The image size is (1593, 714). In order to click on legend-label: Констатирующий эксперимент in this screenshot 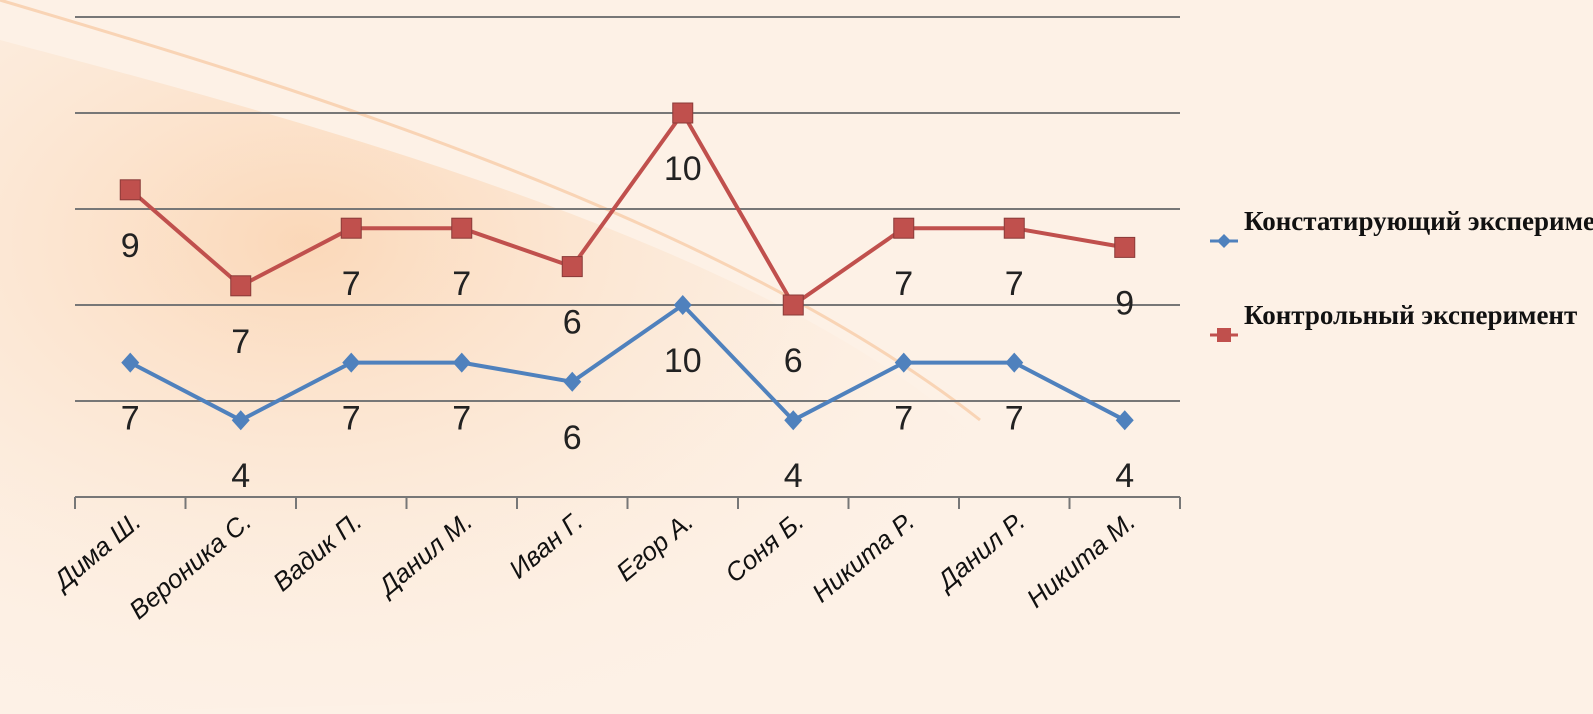, I will do `click(1418, 221)`.